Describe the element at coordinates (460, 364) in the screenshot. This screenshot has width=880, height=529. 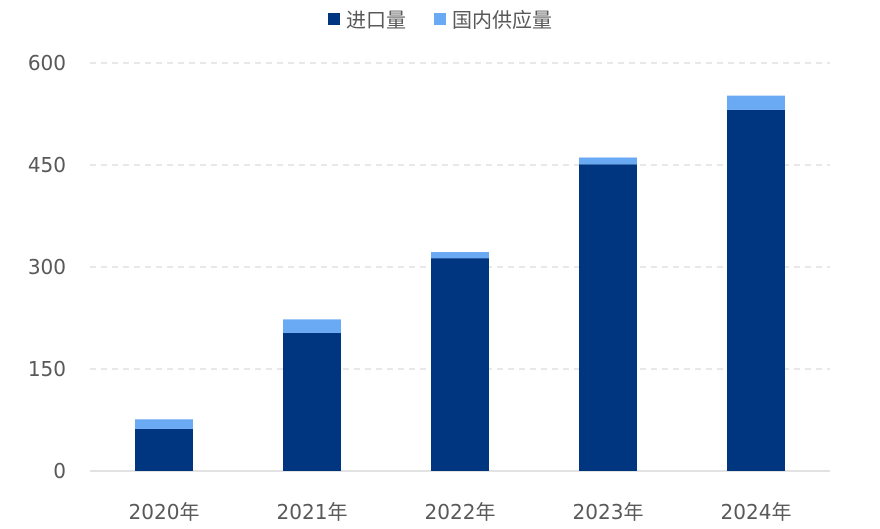
I see `bar-import-2022年` at that location.